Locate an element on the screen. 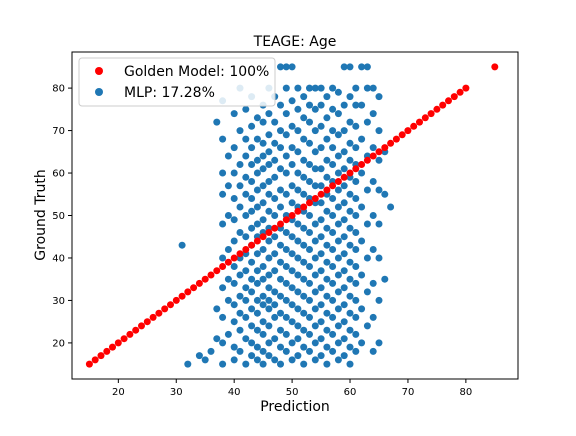  x-tick-label: 80 is located at coordinates (466, 392).